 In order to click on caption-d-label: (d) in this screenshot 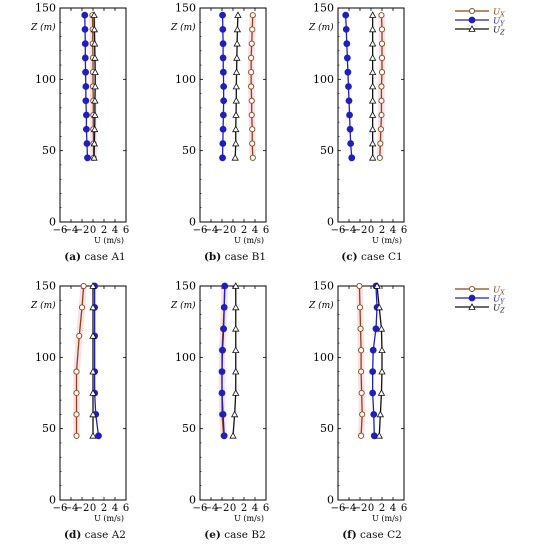, I will do `click(73, 535)`.